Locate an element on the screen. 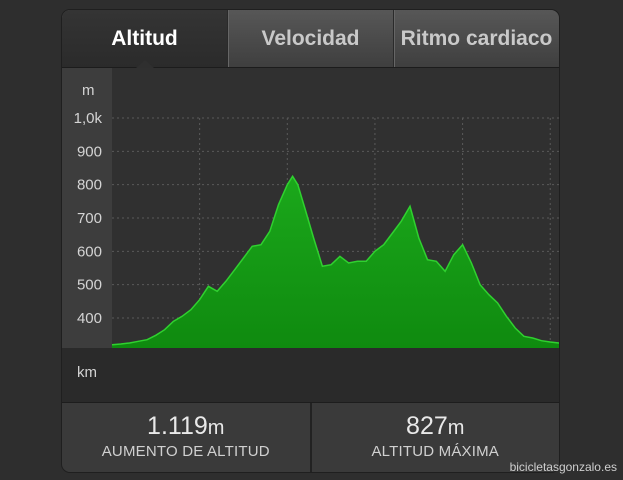 This screenshot has width=623, height=480. stat-elevation-gain: 1.119m AUMENTO DE ALTITUD is located at coordinates (186, 437).